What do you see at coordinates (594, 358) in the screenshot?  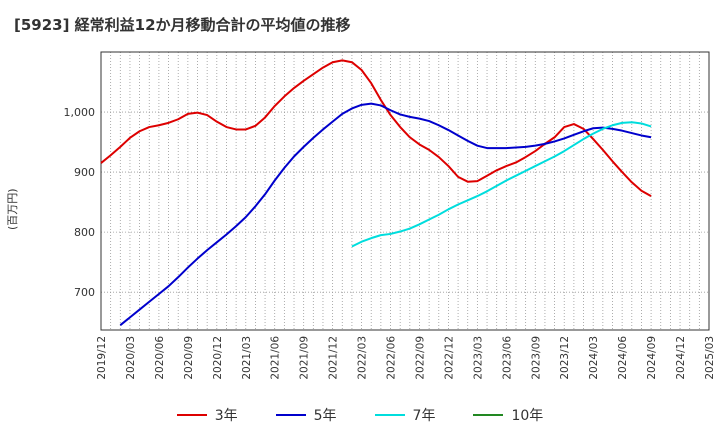 I see `x-tick-label: 2024/03` at bounding box center [594, 358].